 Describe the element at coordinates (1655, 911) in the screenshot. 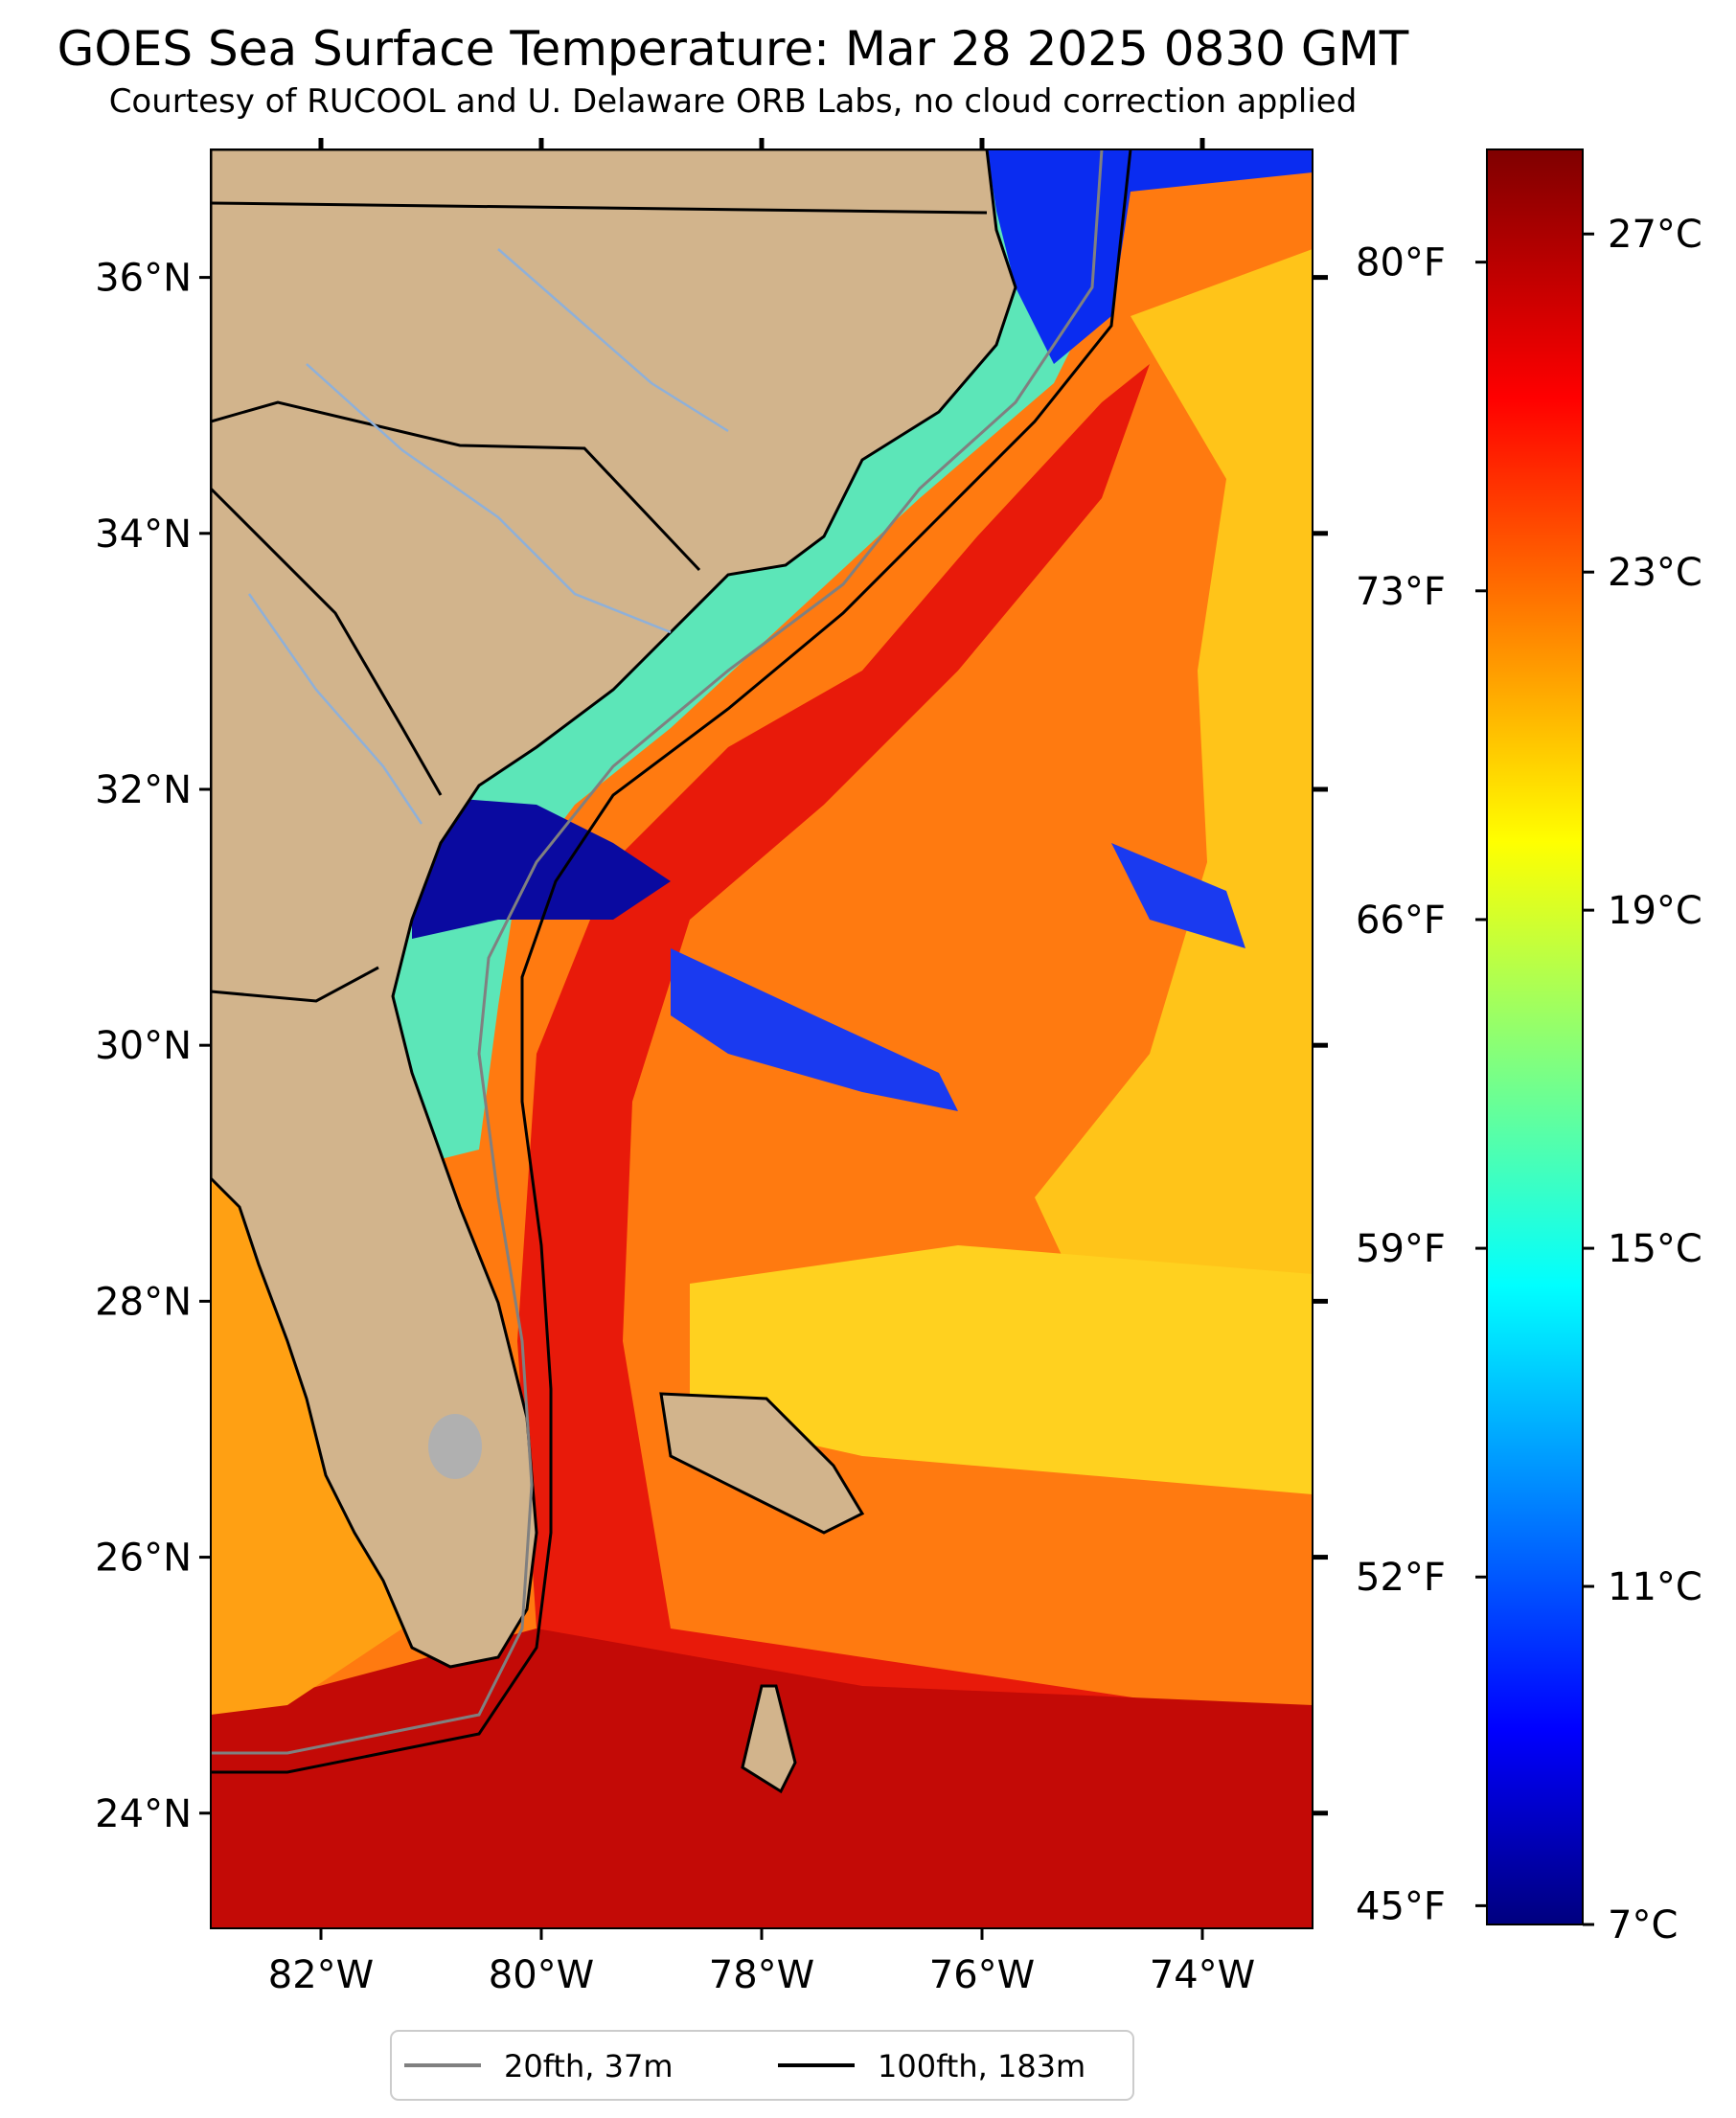

I see `celsius-tick-label: 19°C` at that location.